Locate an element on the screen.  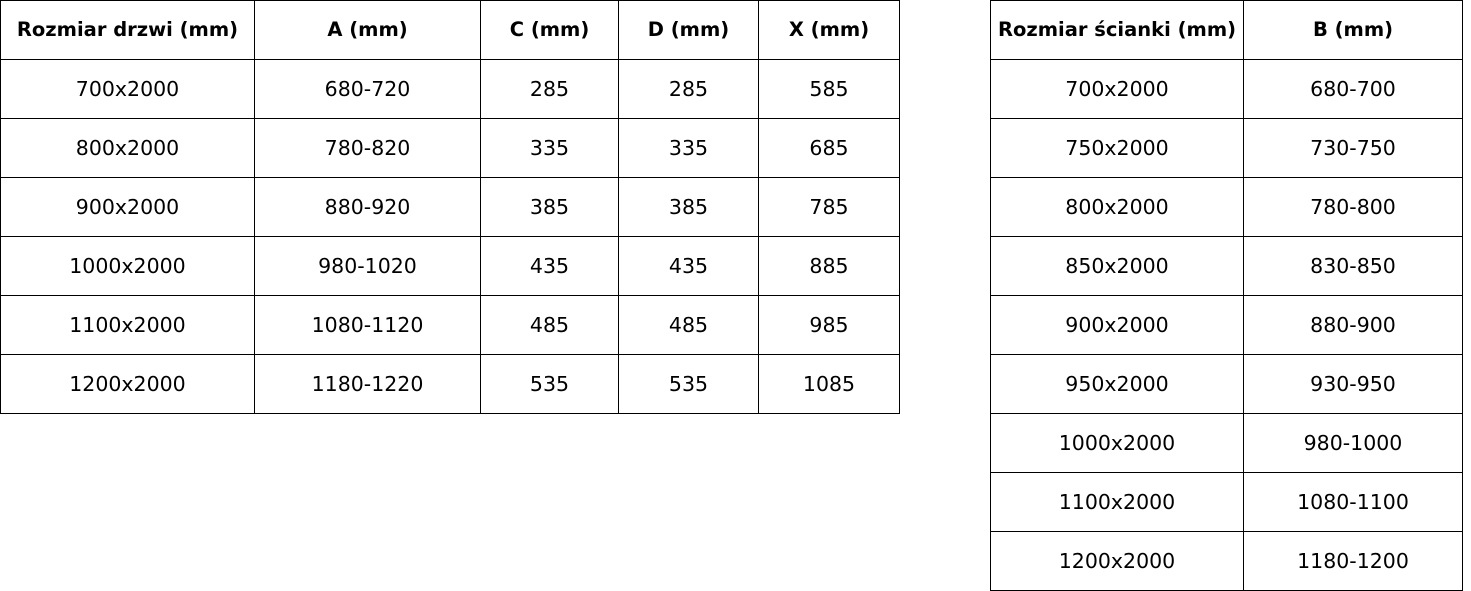
cell-c: 385 is located at coordinates (549, 207).